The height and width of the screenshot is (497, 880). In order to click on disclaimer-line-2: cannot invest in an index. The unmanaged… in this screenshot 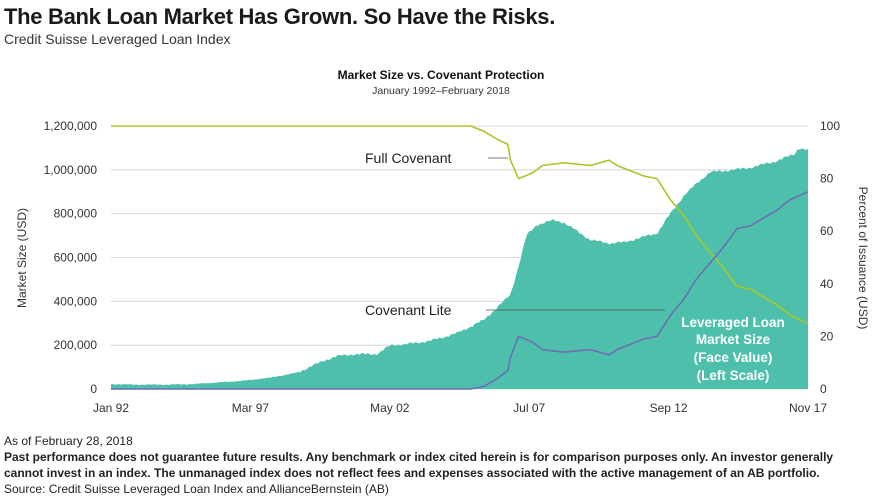, I will do `click(412, 473)`.